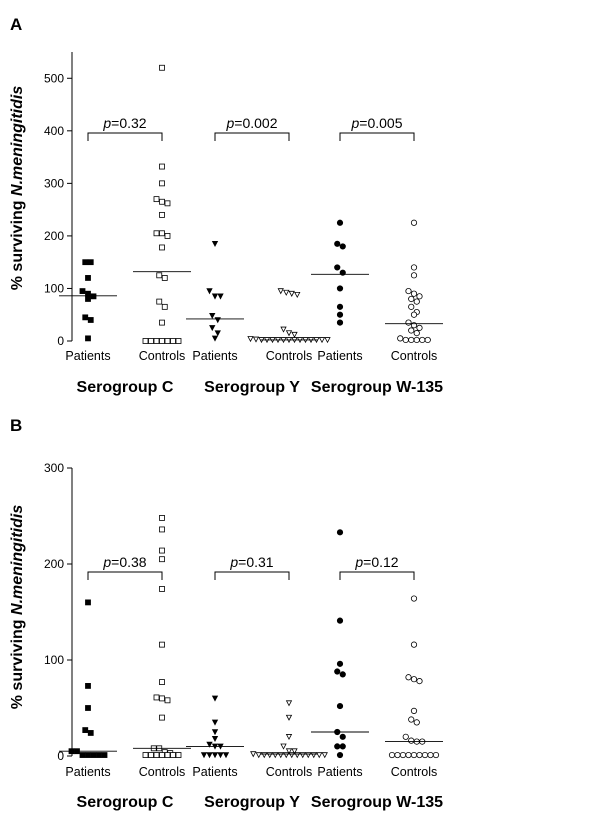 Image resolution: width=596 pixels, height=817 pixels. What do you see at coordinates (54, 183) in the screenshot?
I see `y-tick-label: 300` at bounding box center [54, 183].